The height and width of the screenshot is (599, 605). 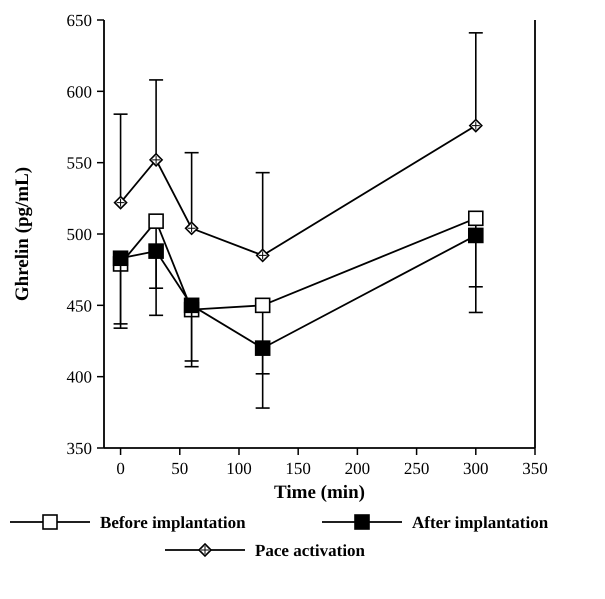 What do you see at coordinates (79, 234) in the screenshot?
I see `y-tick-label: 500` at bounding box center [79, 234].